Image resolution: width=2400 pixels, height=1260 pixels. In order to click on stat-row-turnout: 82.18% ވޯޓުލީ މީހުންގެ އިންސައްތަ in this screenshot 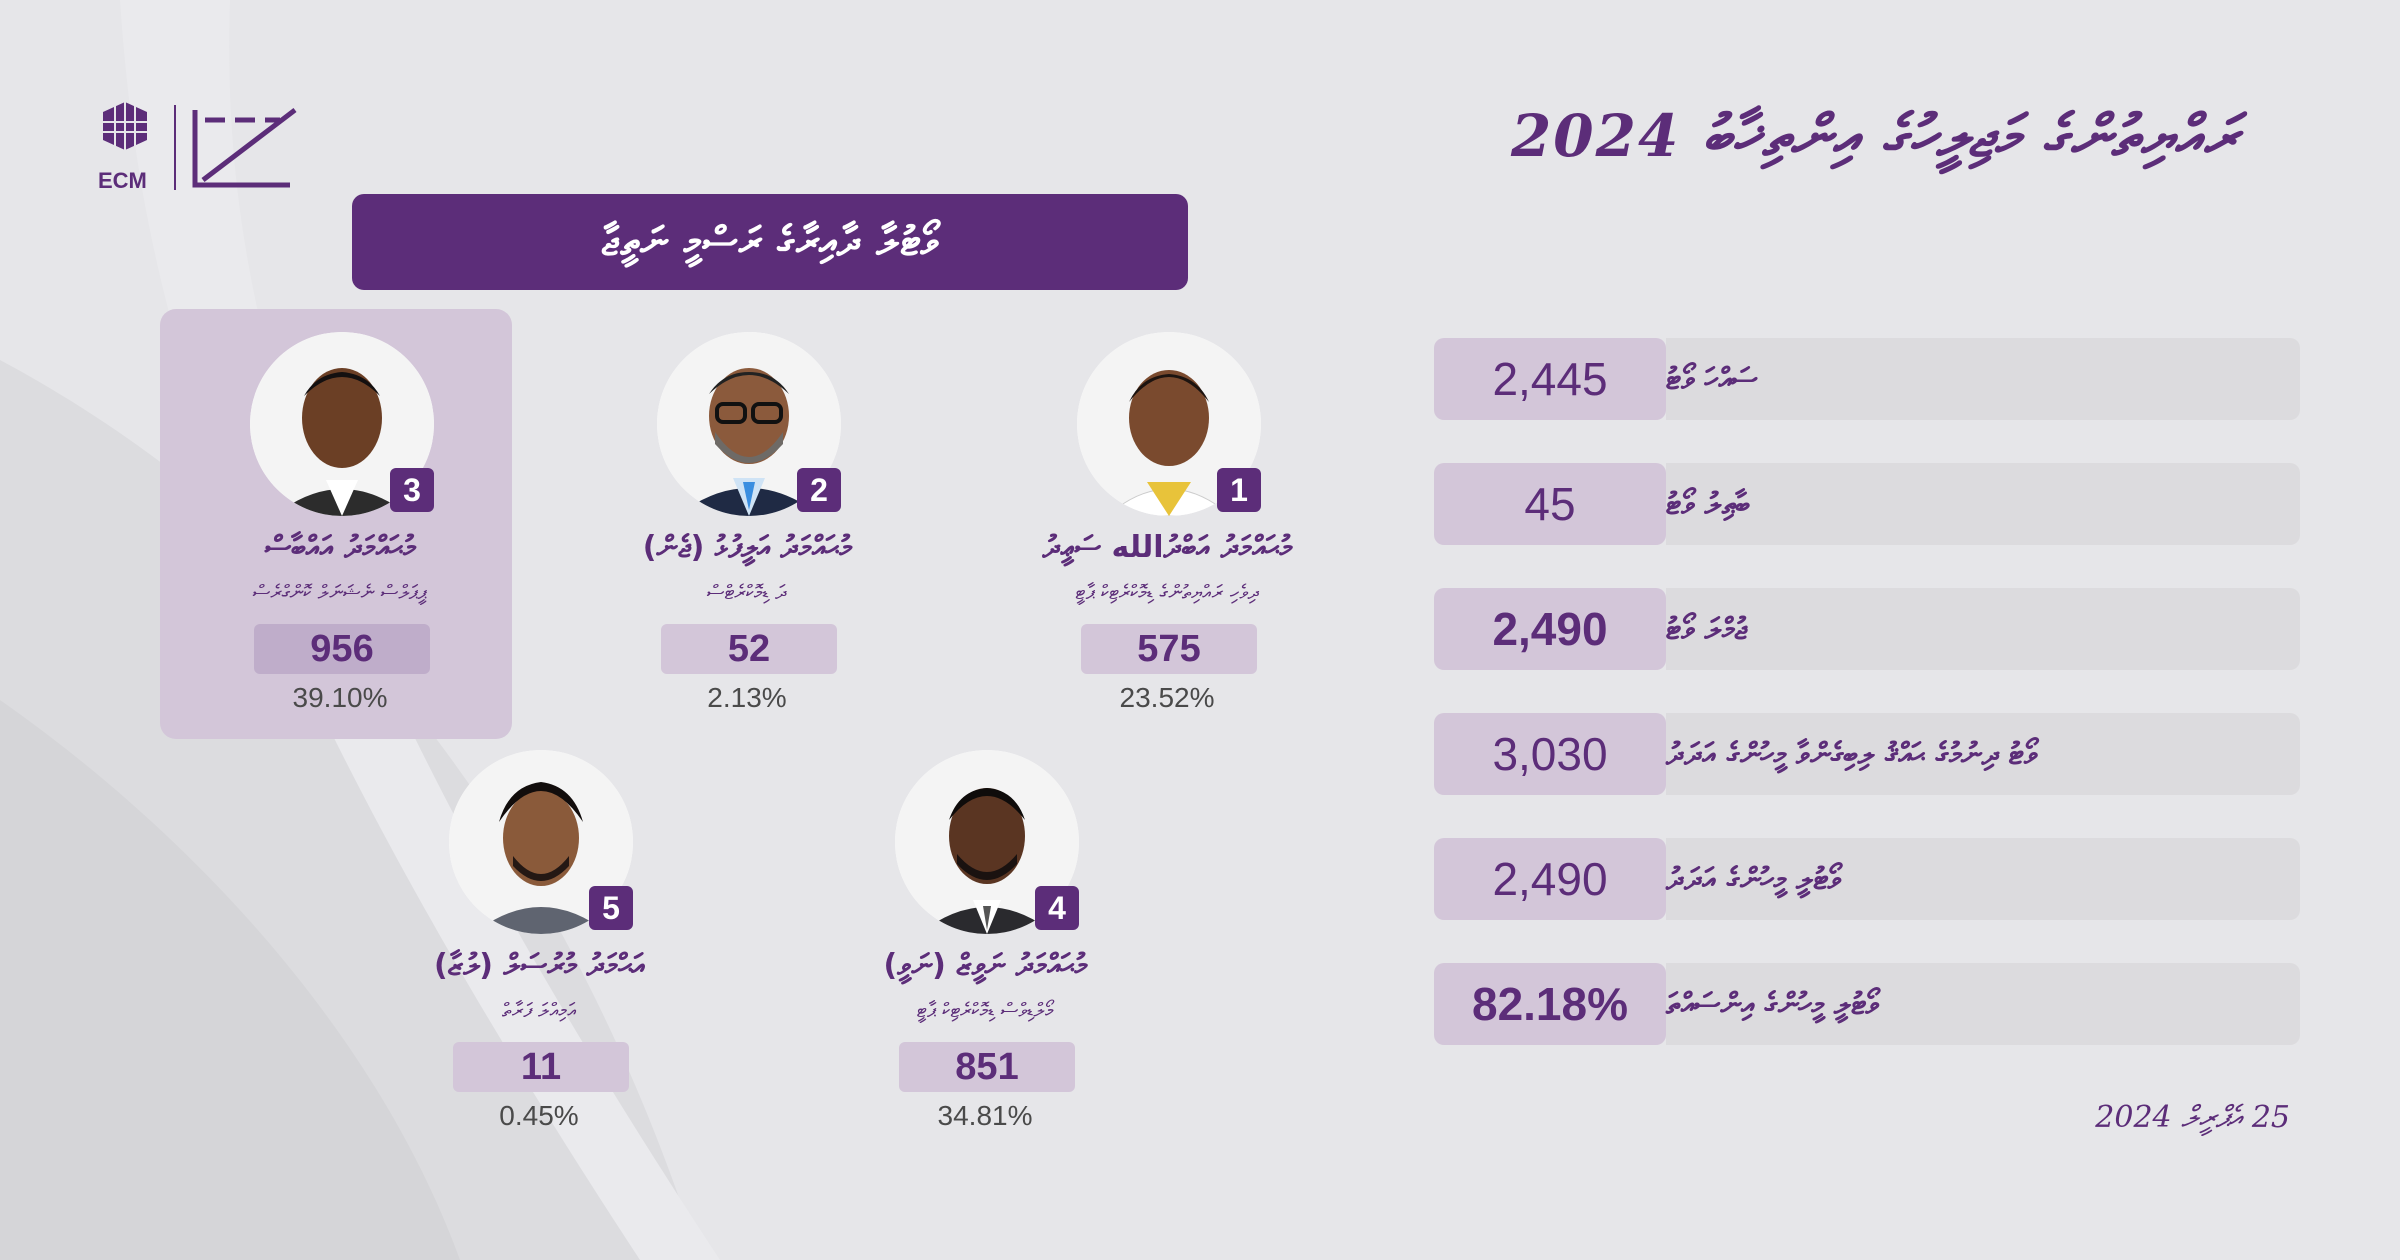, I will do `click(1867, 1004)`.